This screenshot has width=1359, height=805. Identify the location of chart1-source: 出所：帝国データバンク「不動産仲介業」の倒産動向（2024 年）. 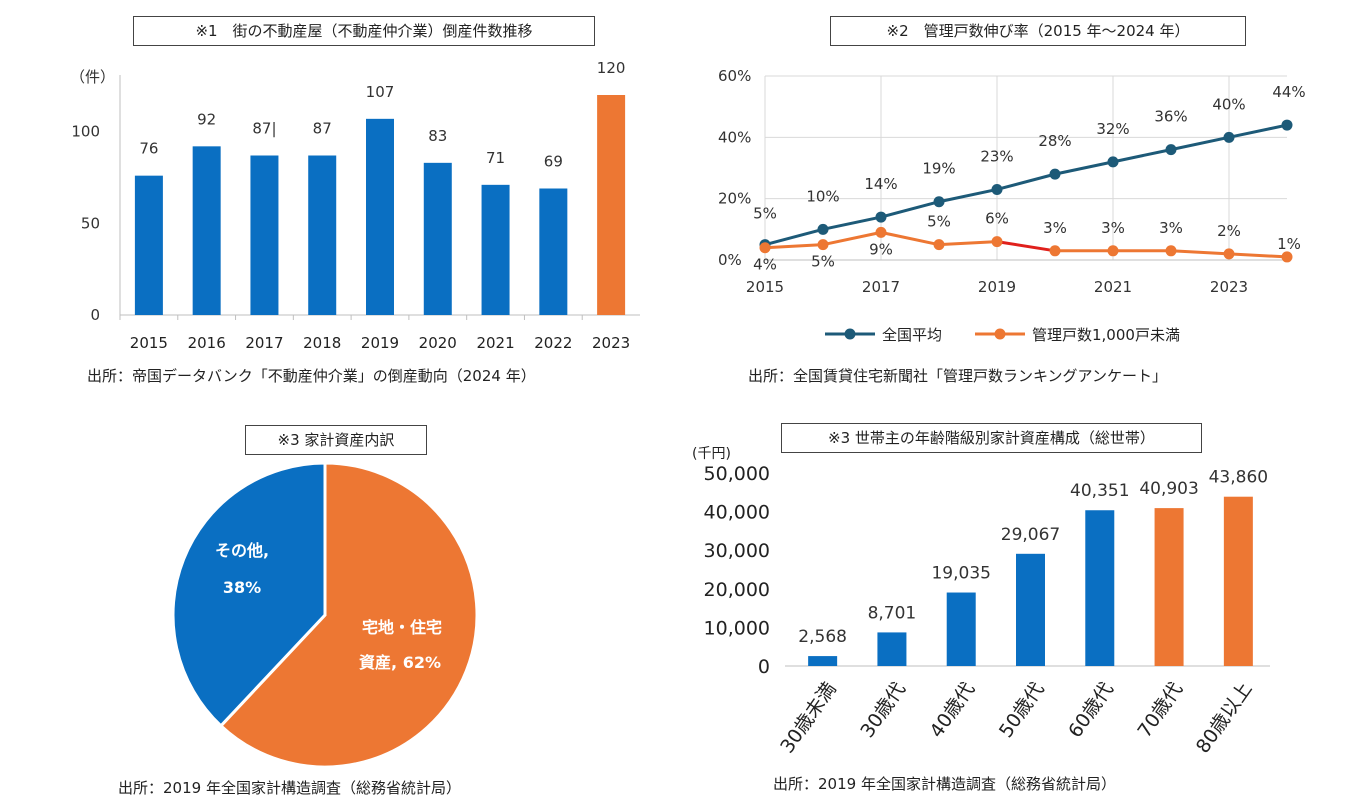
(311, 376).